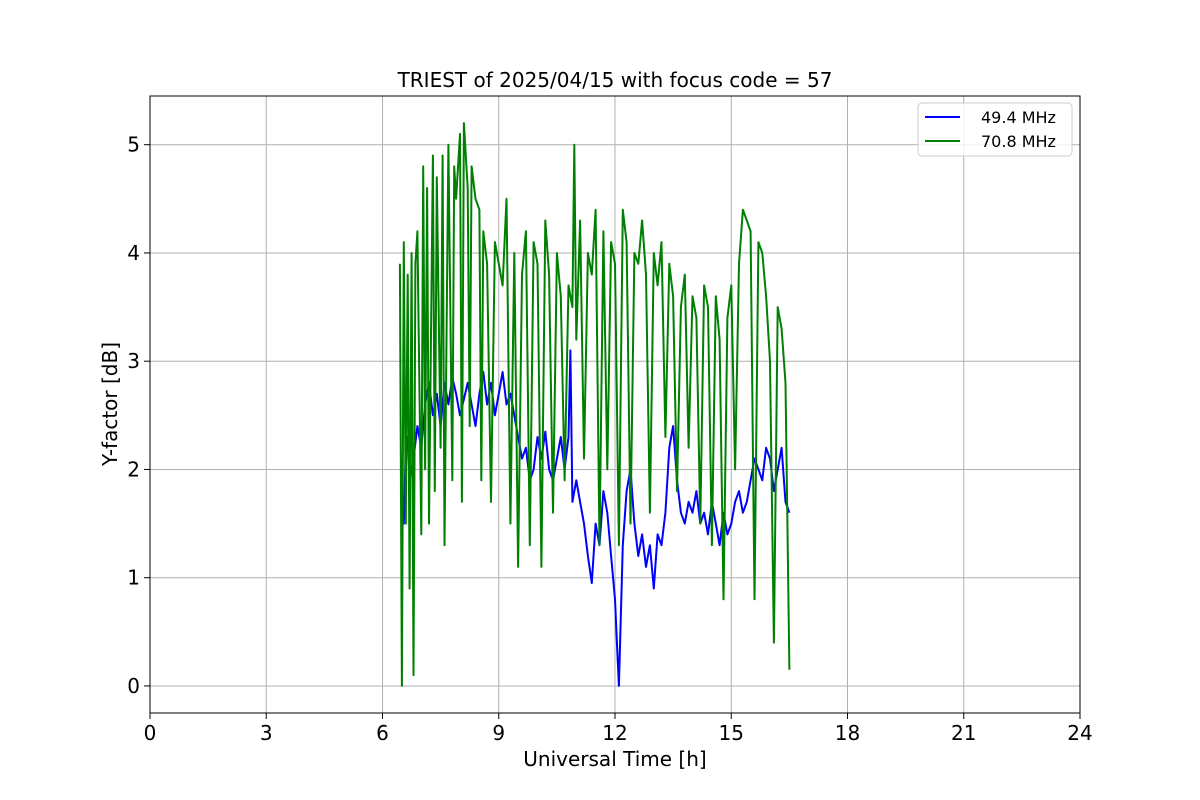 This screenshot has height=800, width=1200. What do you see at coordinates (731, 733) in the screenshot?
I see `x-tick-label: 15` at bounding box center [731, 733].